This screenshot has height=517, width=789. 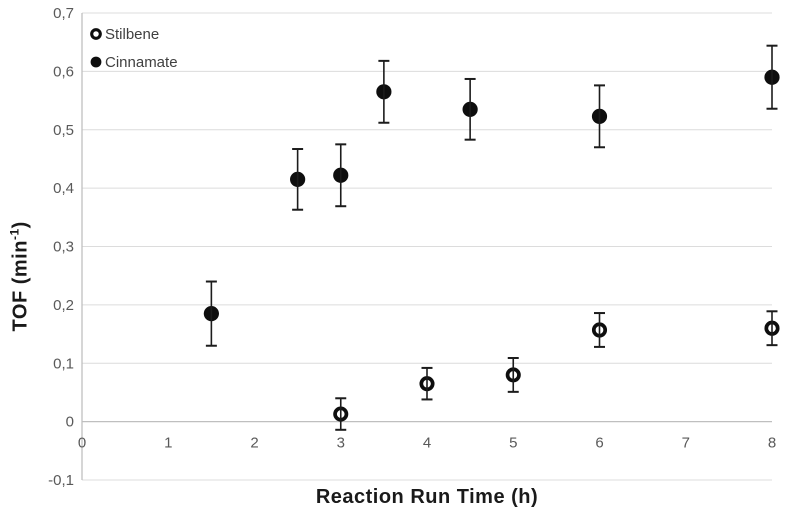 I want to click on x-axis-title: Reaction Run Time (h), so click(x=427, y=497).